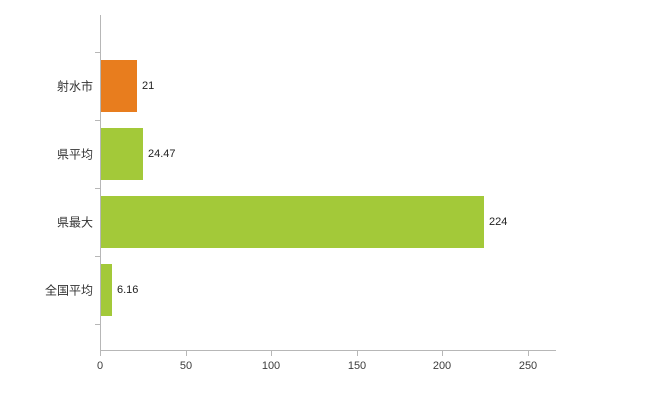 The image size is (650, 400). Describe the element at coordinates (498, 222) in the screenshot. I see `value-label: 224` at that location.